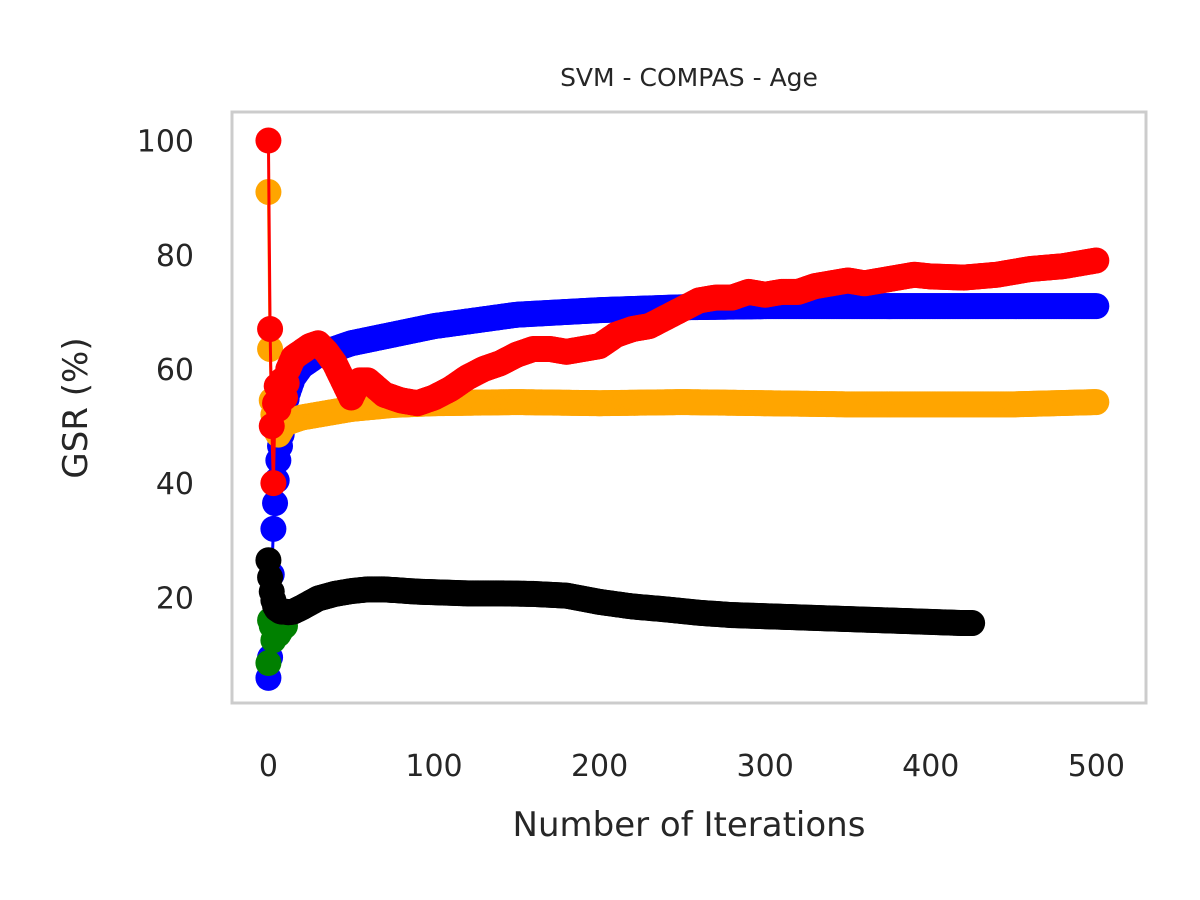  What do you see at coordinates (1096, 766) in the screenshot?
I see `x-tick-label: 500` at bounding box center [1096, 766].